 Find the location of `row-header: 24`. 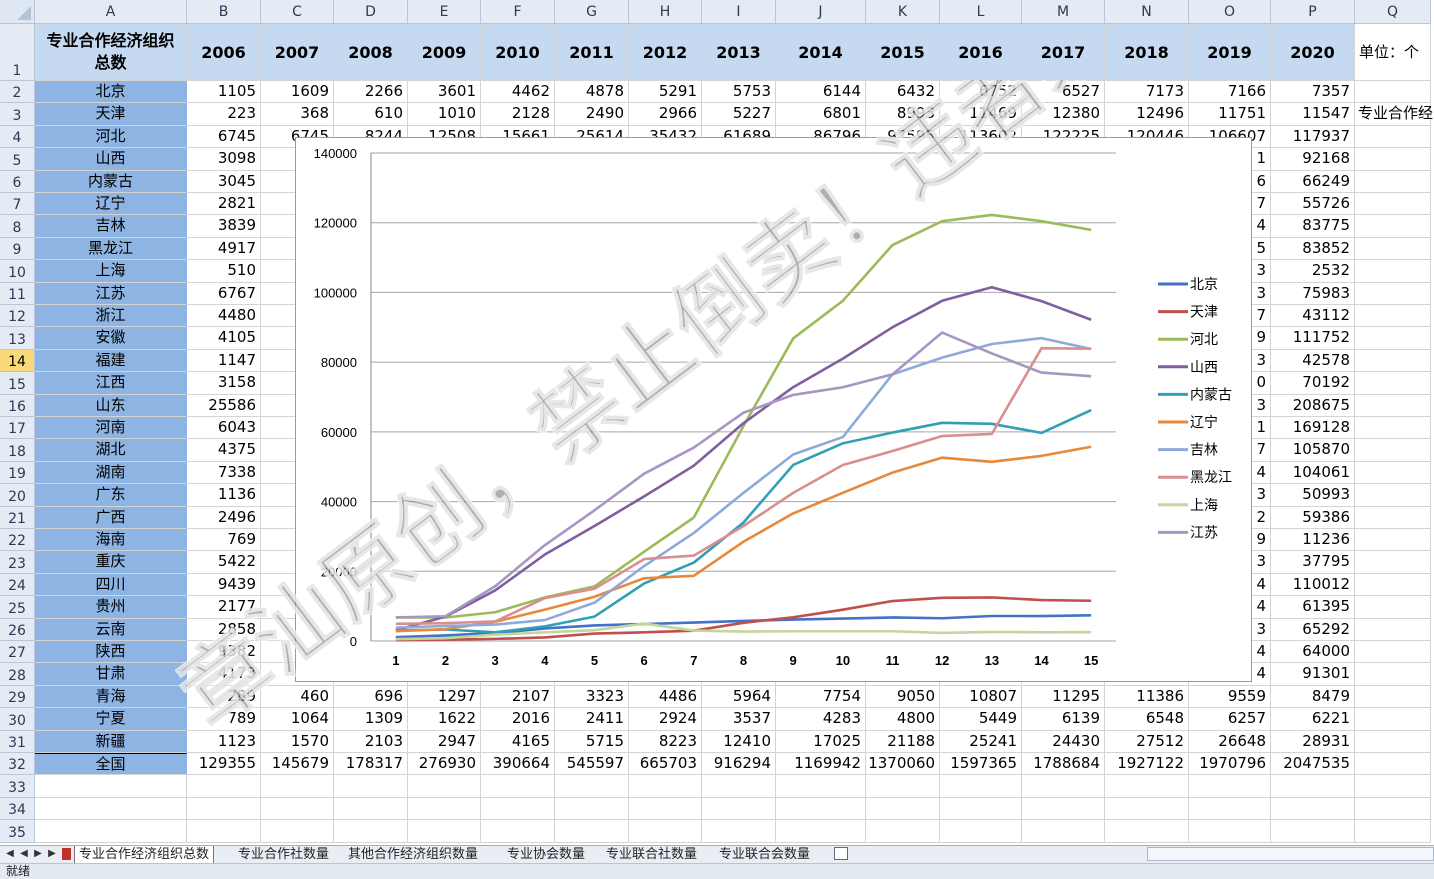

row-header: 24 is located at coordinates (17, 585).